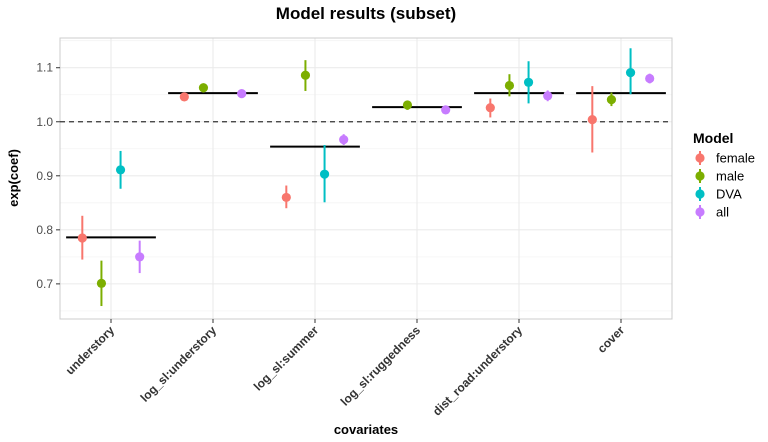 This screenshot has width=768, height=442. Describe the element at coordinates (366, 13) in the screenshot. I see `chart-title: Model results (subset)` at that location.